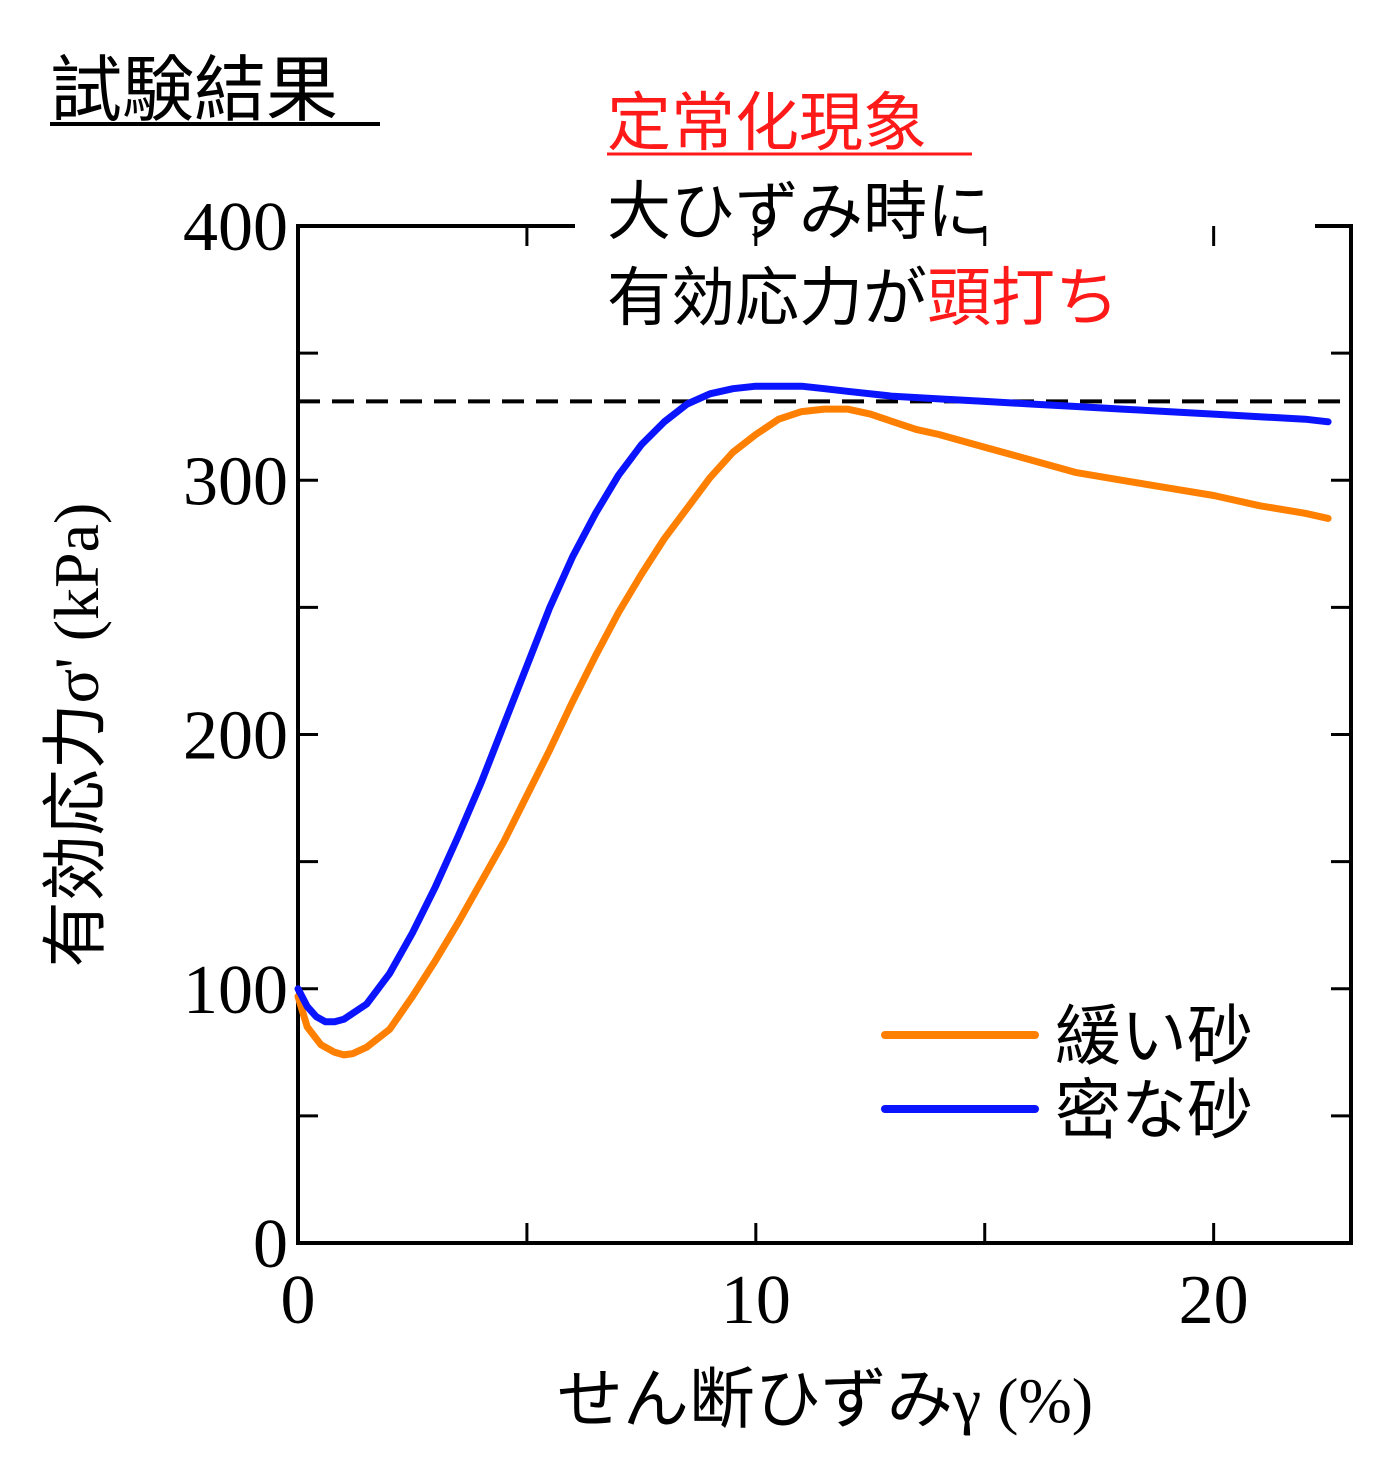 The image size is (1393, 1465). Describe the element at coordinates (235, 481) in the screenshot. I see `y-tick-label: 300` at that location.